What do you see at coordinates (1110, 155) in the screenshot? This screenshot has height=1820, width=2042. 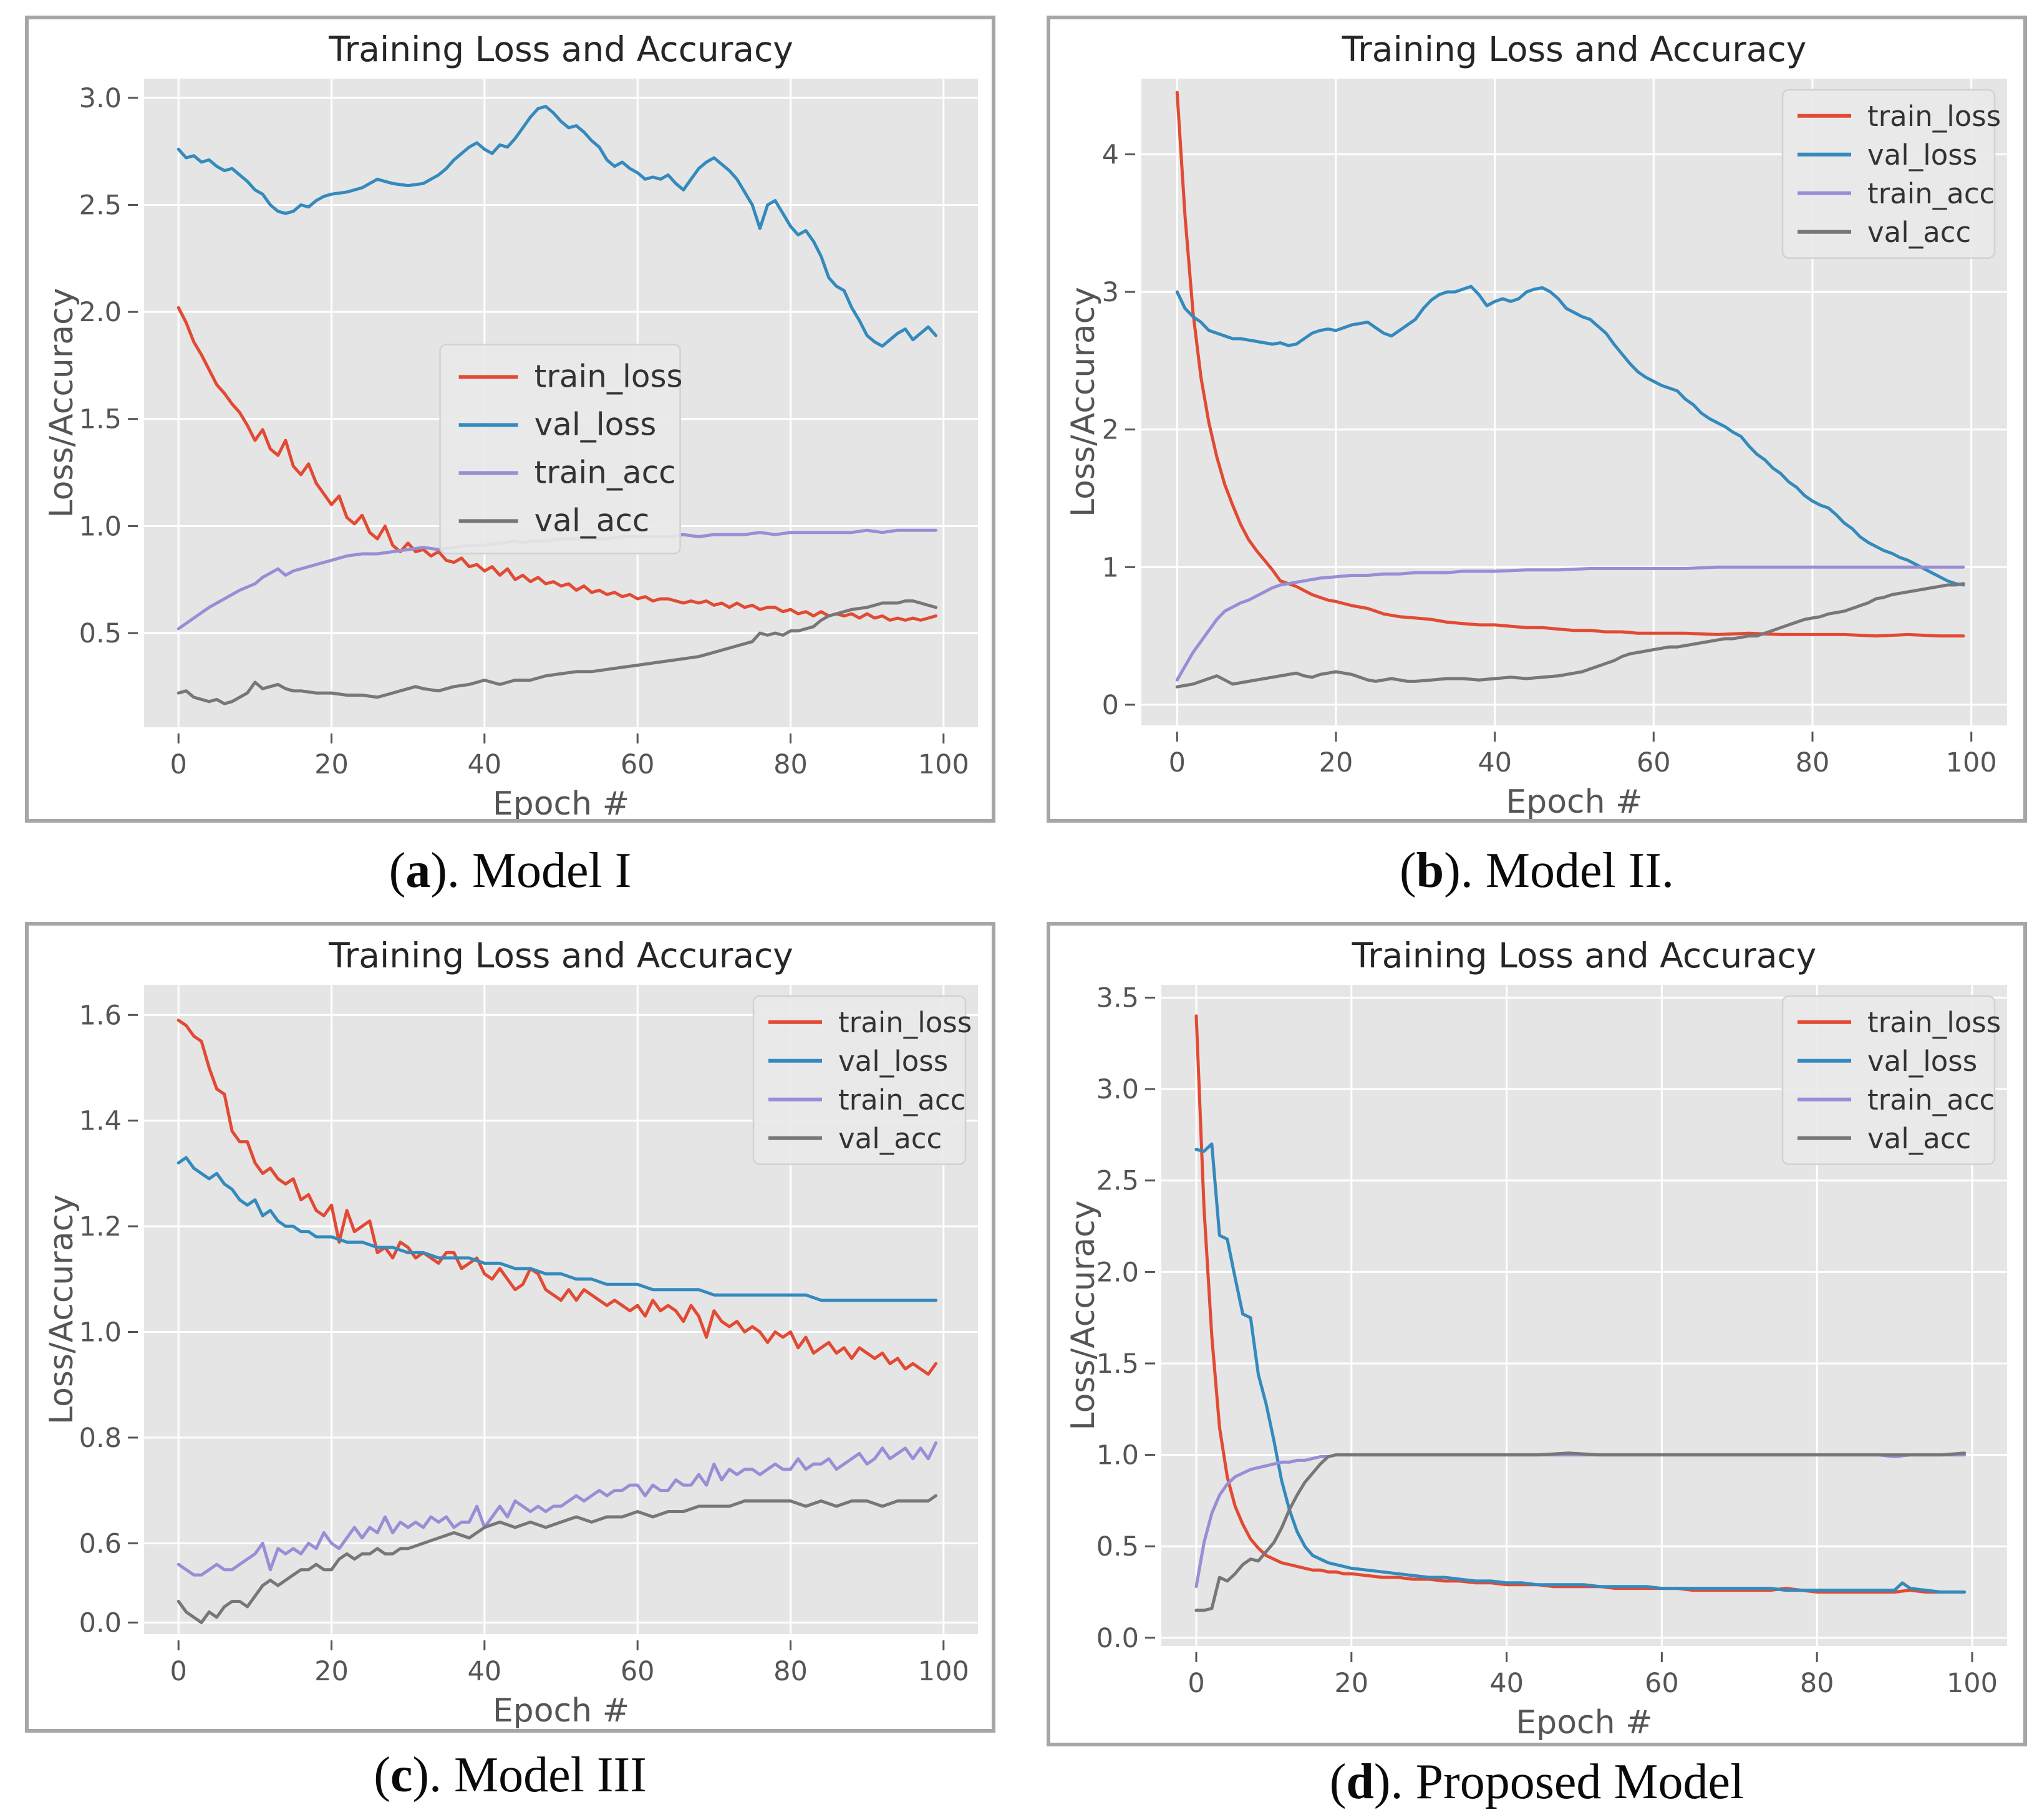 I see `y-tick-label: 4` at bounding box center [1110, 155].